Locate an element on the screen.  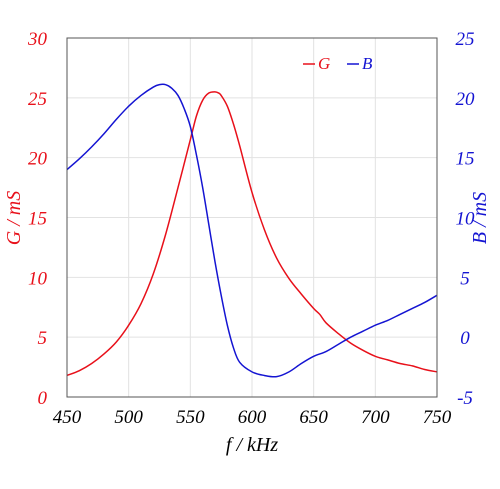
y-left-tick-label: 30 is located at coordinates (37, 39).